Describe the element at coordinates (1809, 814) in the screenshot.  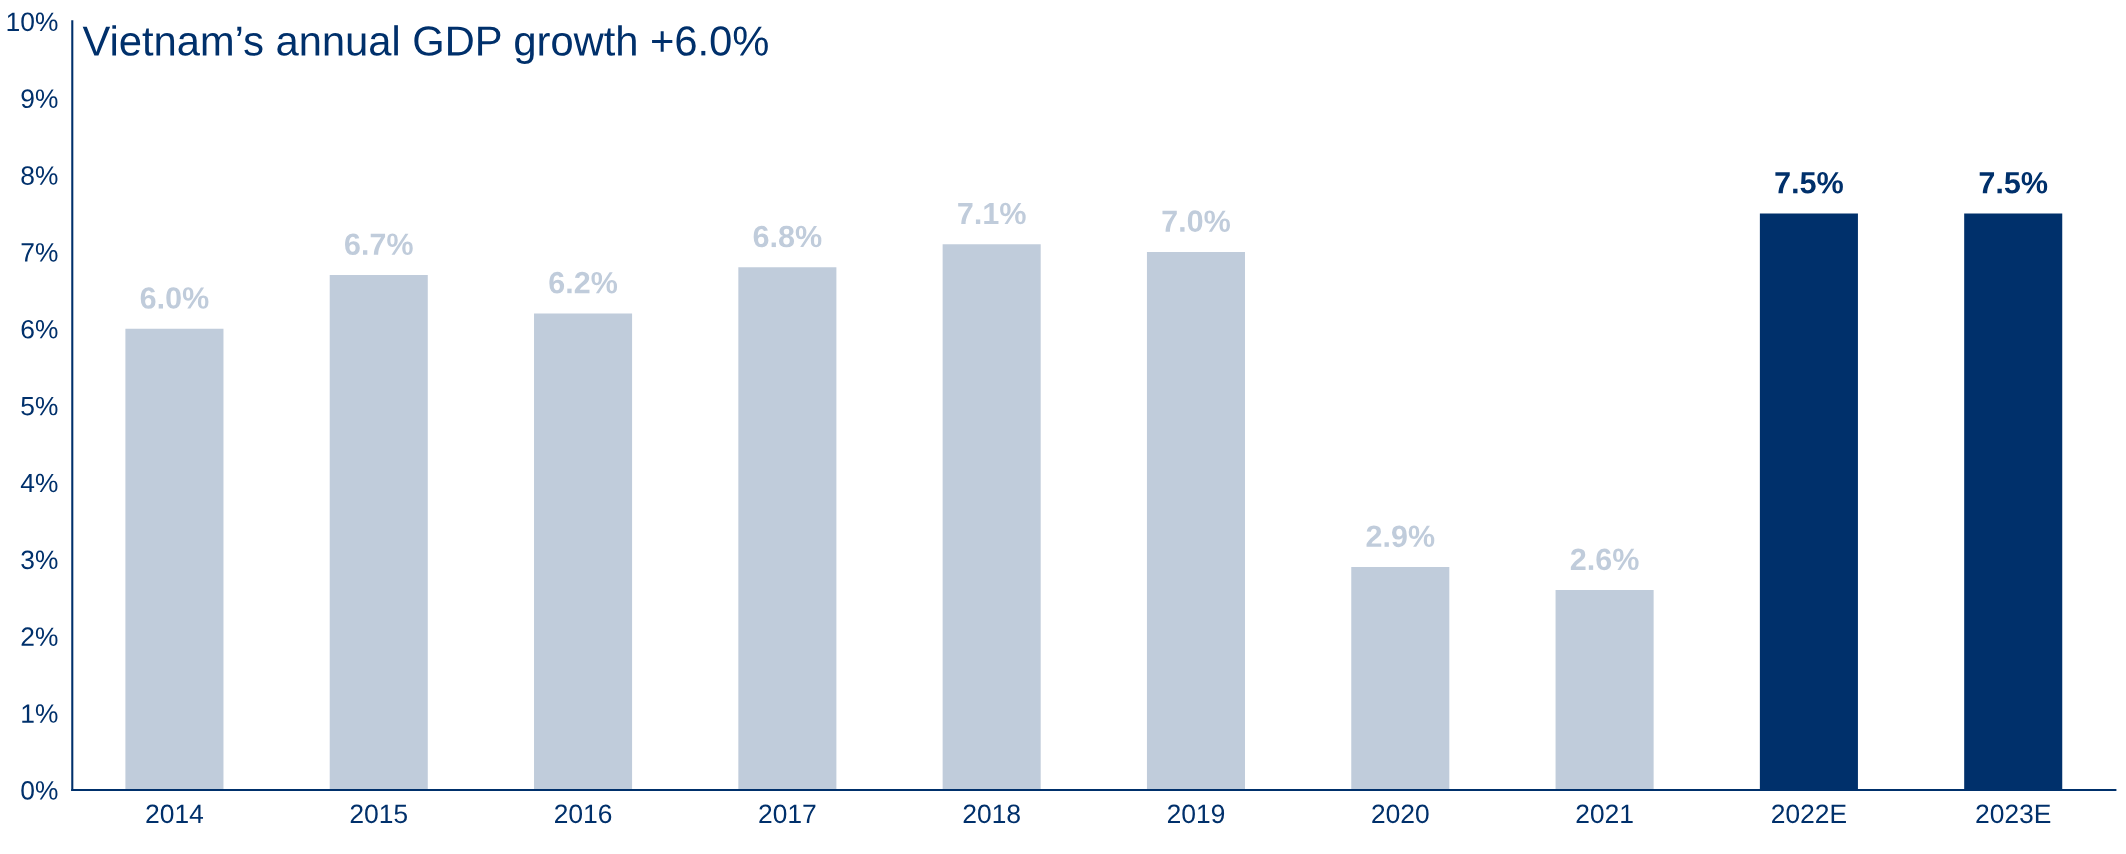
I see `x-tick-label: 2022E` at that location.